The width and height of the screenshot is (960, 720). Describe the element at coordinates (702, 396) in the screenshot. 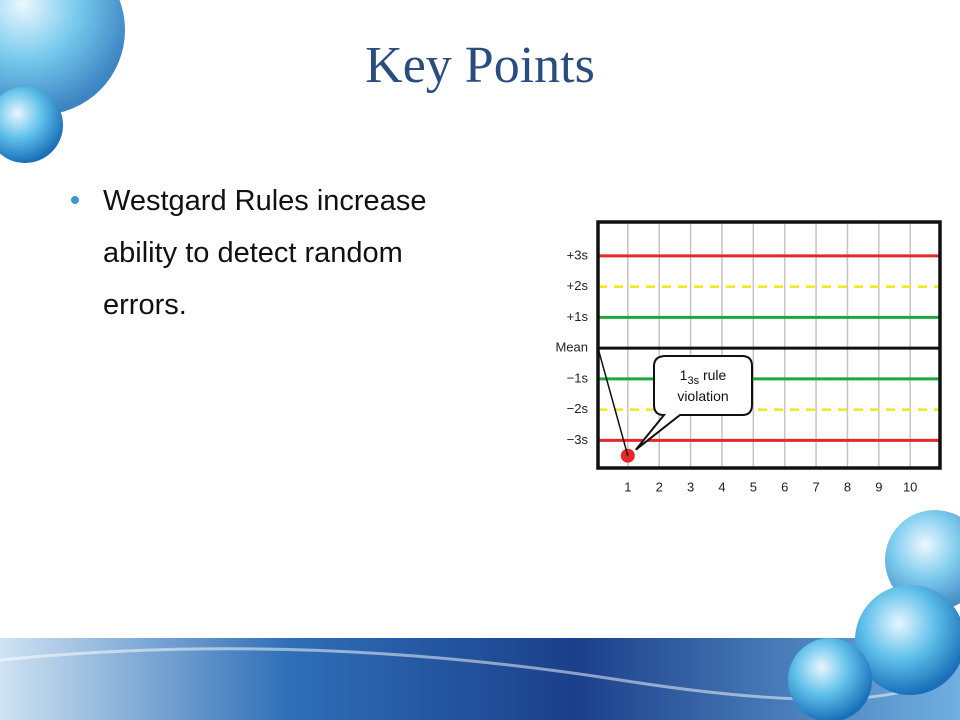

I see `callout-text: violation` at that location.